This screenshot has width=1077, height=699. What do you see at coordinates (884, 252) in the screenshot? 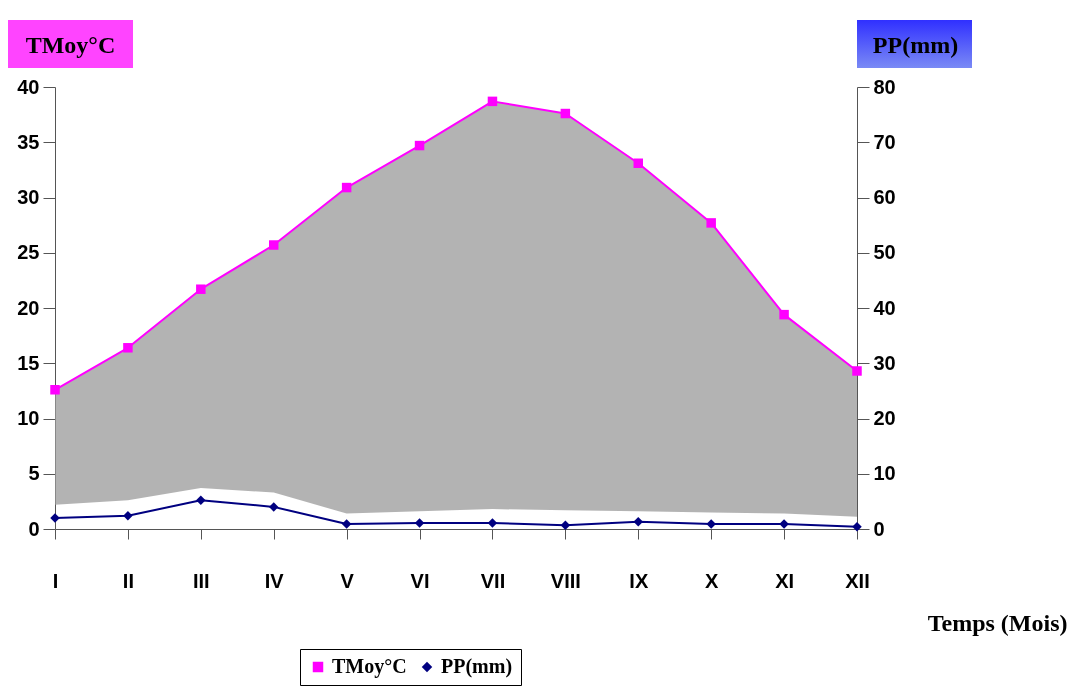
I see `y2-tick-label: 50` at bounding box center [884, 252].